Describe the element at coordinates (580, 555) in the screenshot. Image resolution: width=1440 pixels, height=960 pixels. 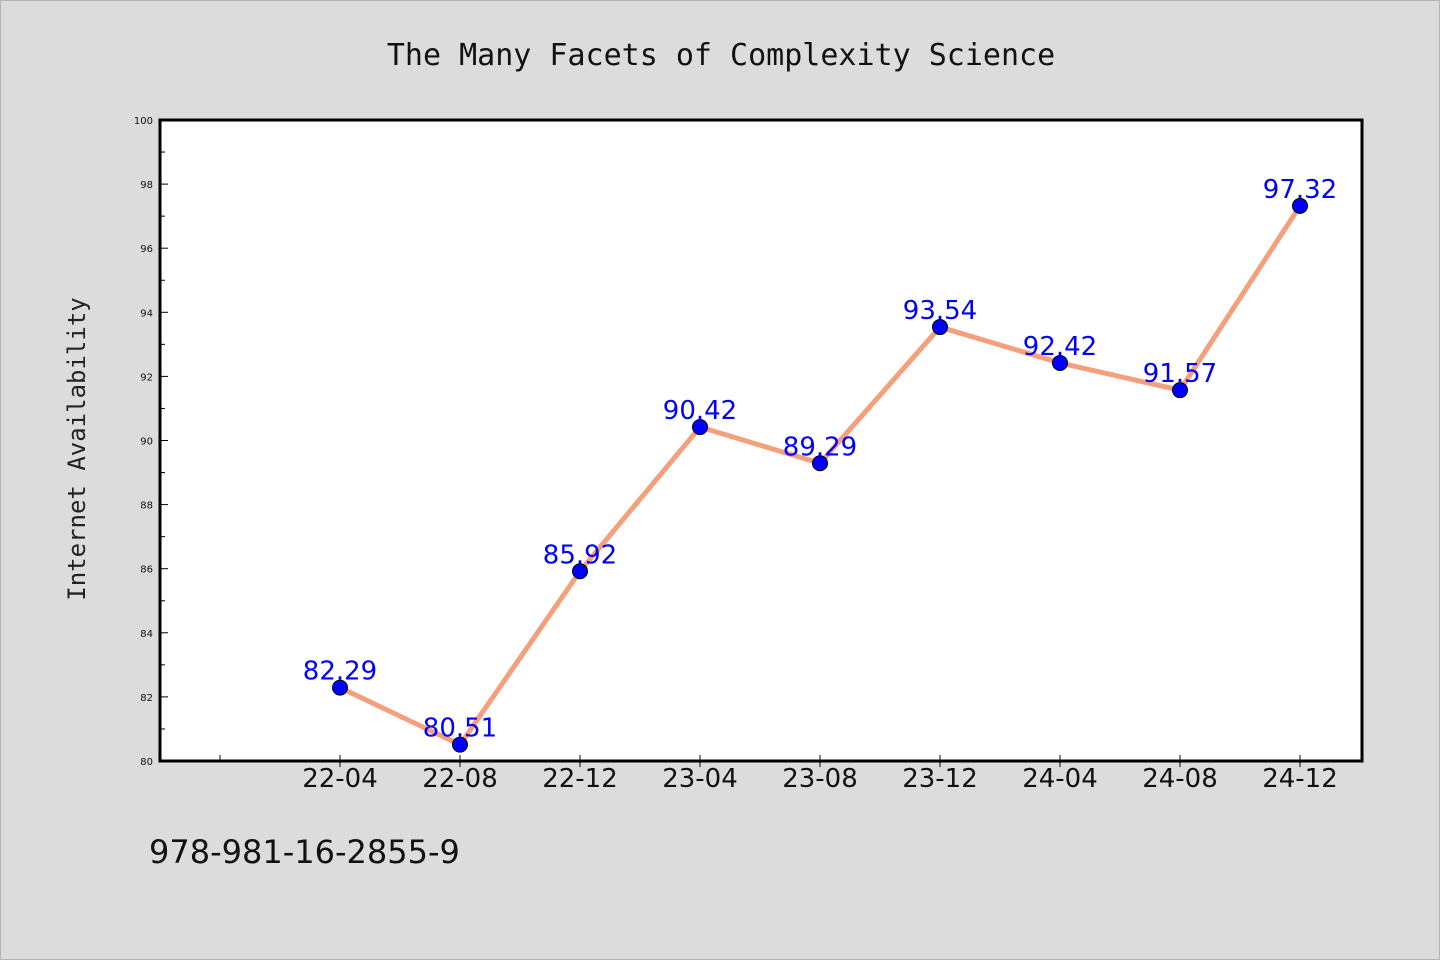
I see `data-value-label: 85.92` at that location.